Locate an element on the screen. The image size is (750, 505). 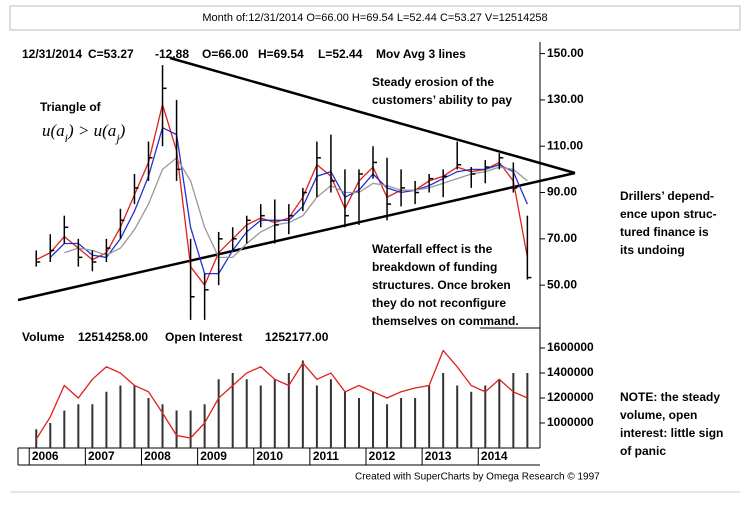
header-box is located at coordinates (375, 18).